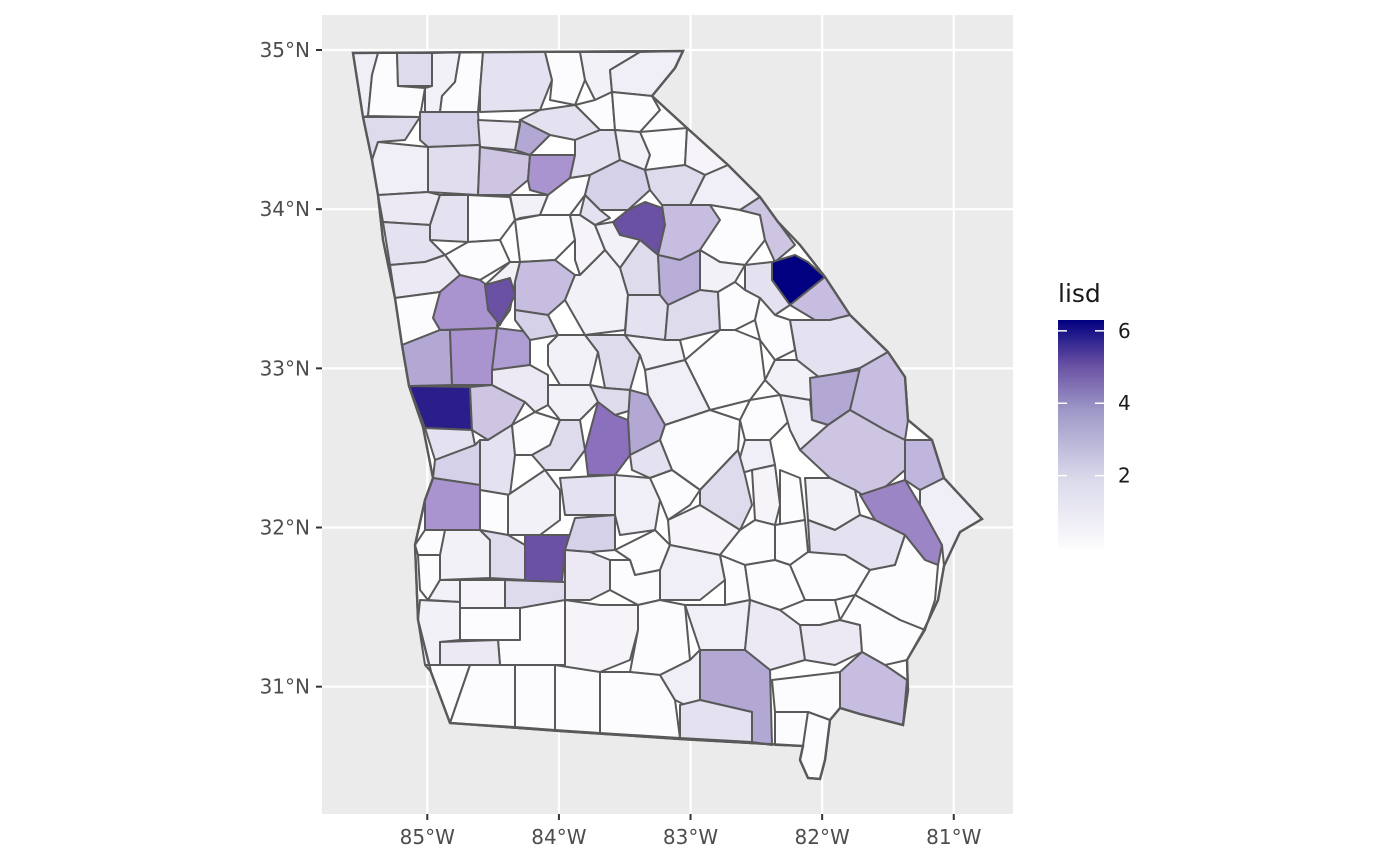  What do you see at coordinates (822, 837) in the screenshot?
I see `x-tick-label: 82°W` at bounding box center [822, 837].